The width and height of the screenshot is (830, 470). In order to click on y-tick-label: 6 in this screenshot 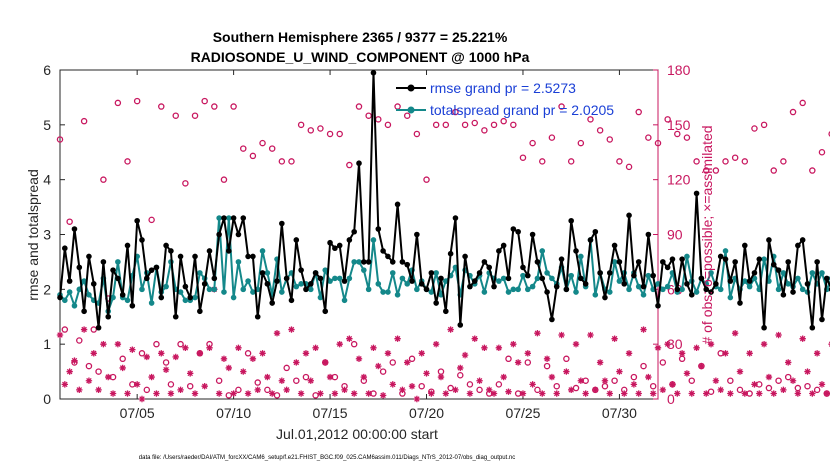, I will do `click(47, 70)`.